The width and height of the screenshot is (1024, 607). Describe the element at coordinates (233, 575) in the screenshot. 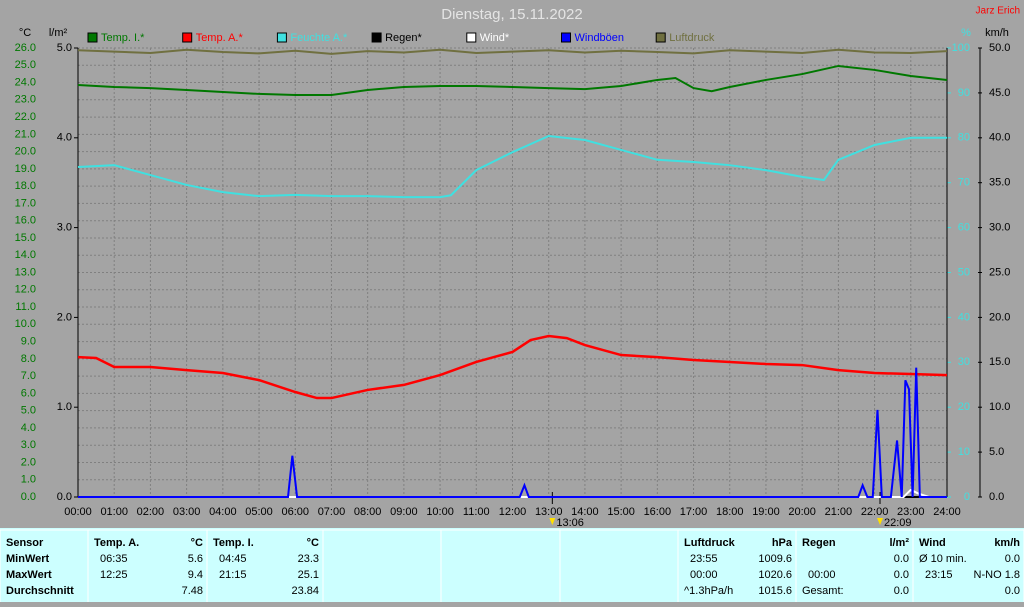

I see `table-time: 21:15` at that location.